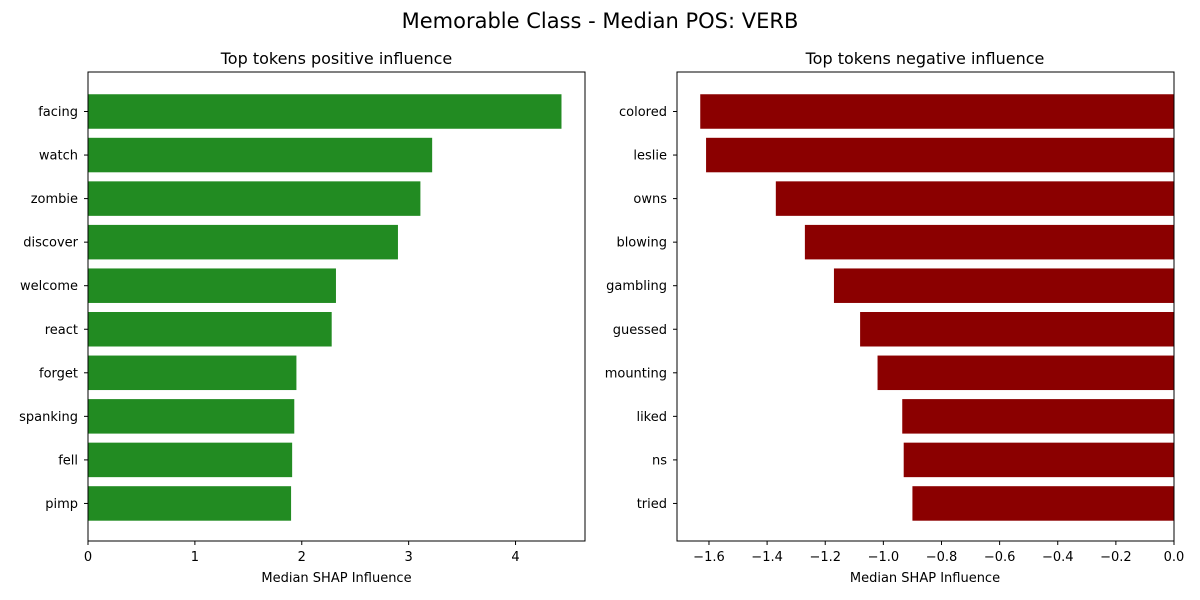  I want to click on negative-y-tick-label: colored, so click(643, 112).